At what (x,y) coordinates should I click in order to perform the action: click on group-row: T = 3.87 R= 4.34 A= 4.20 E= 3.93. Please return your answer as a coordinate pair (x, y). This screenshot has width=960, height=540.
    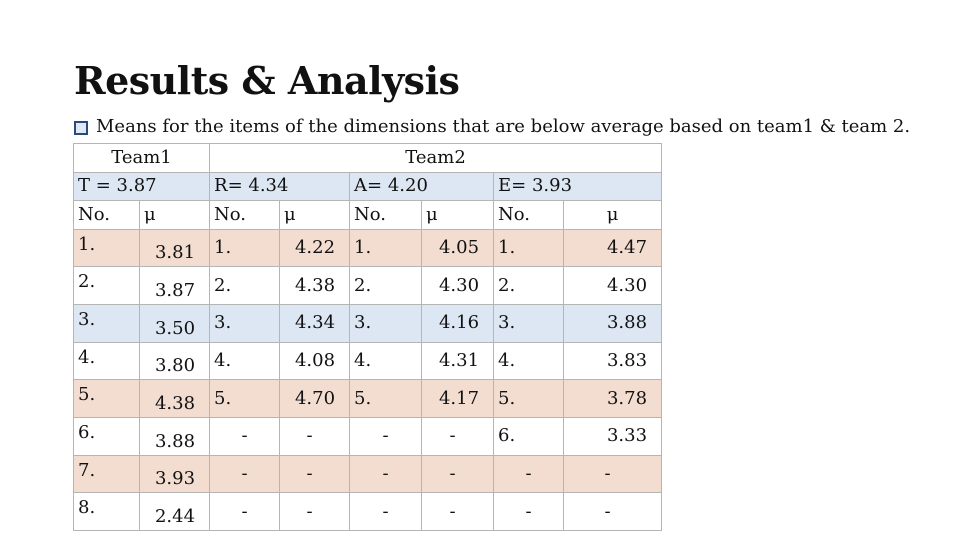
    Looking at the image, I should click on (367, 186).